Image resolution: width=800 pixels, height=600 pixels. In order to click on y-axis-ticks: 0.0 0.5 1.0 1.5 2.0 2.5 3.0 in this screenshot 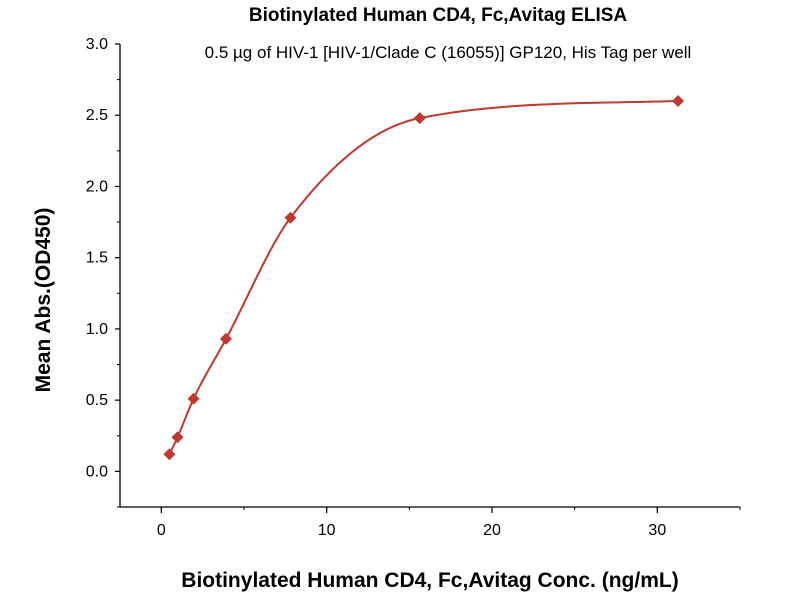, I will do `click(103, 272)`.